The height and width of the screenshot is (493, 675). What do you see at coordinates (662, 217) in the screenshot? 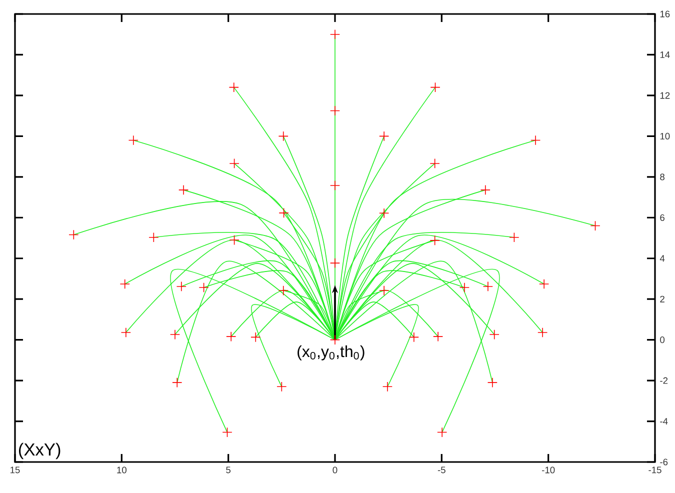
I see `y-tick-label: 6` at bounding box center [662, 217].